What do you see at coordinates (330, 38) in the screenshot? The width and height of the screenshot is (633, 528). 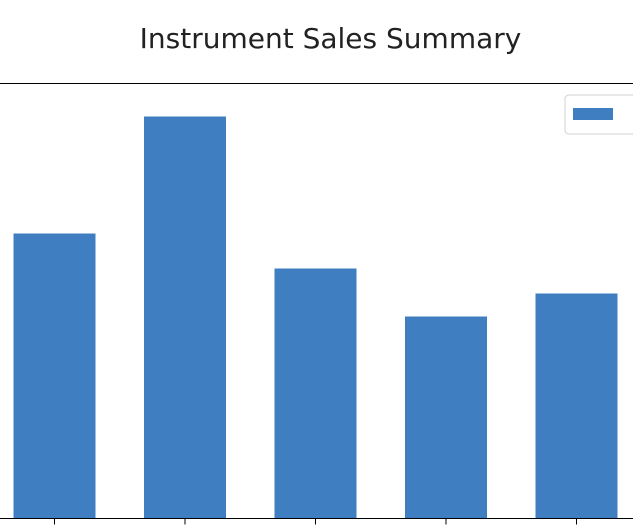 I see `chart-title: Instrument Sales Summary` at bounding box center [330, 38].